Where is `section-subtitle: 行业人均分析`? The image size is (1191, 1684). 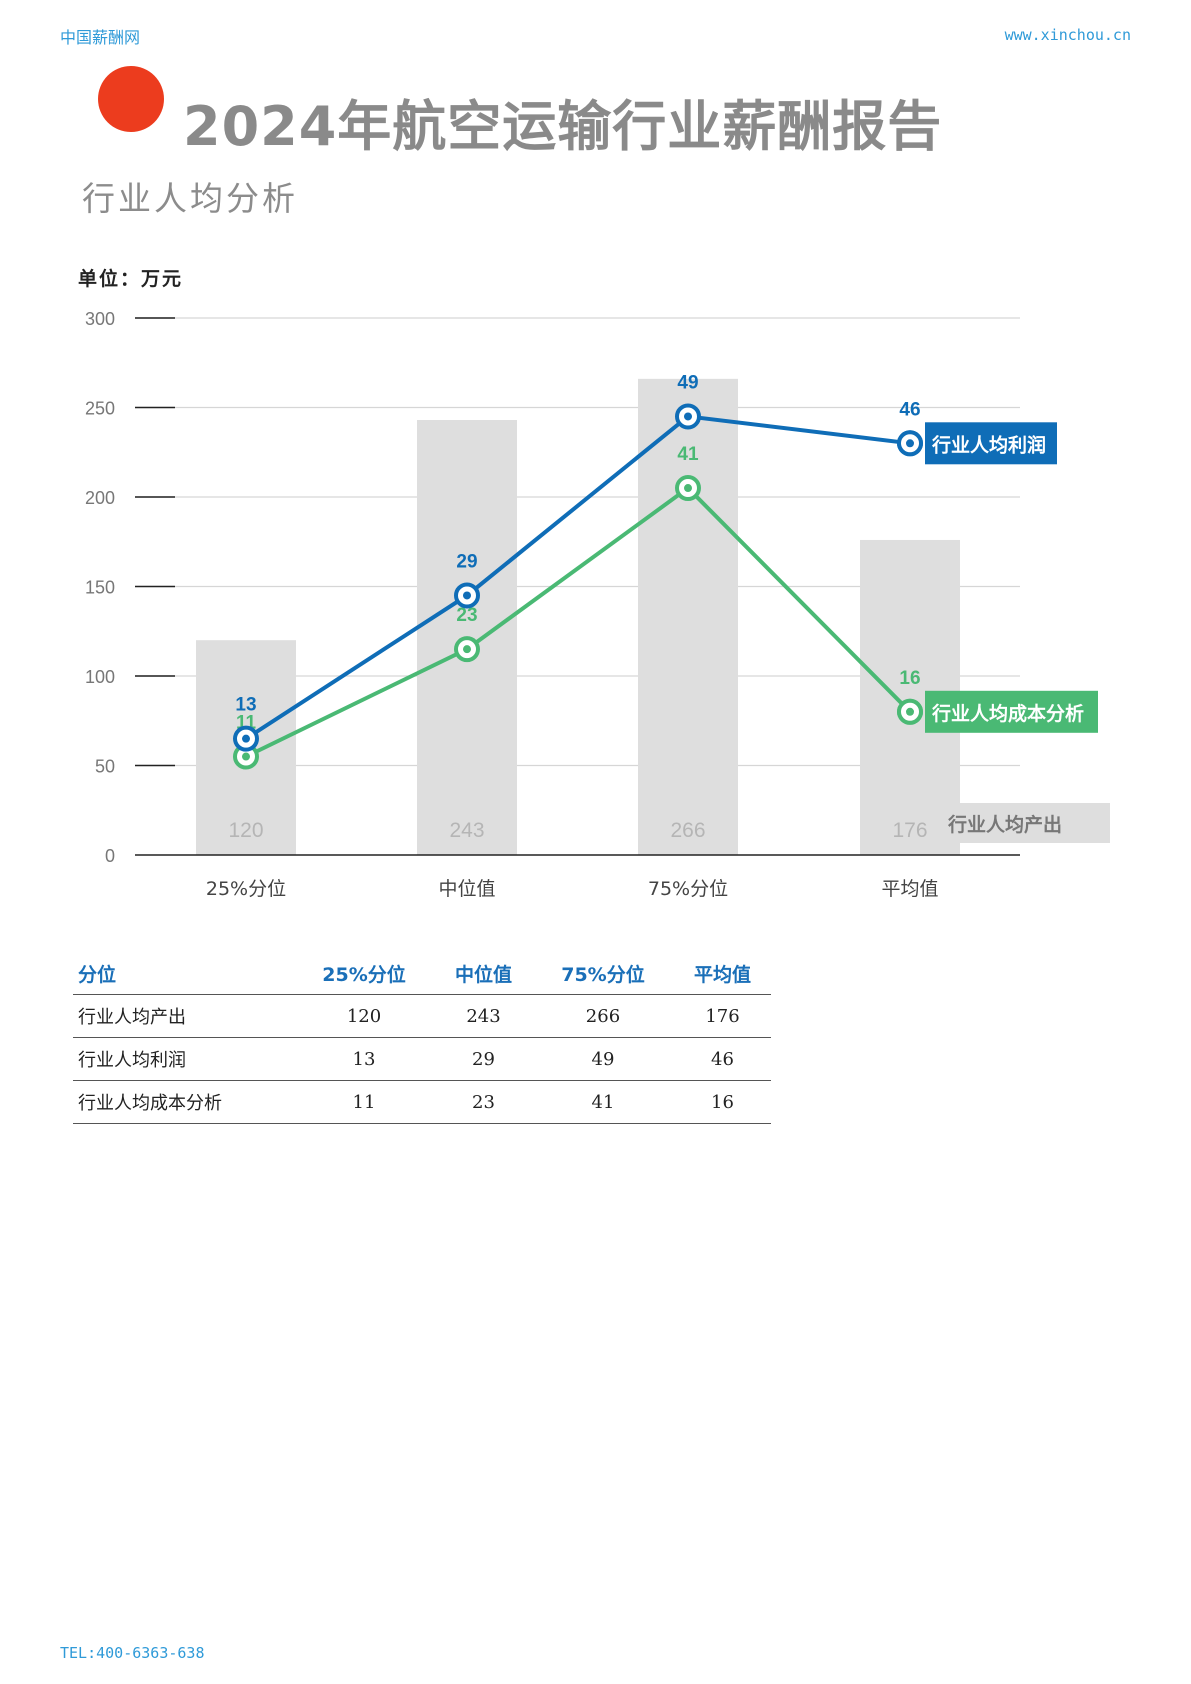
section-subtitle: 行业人均分析 is located at coordinates (190, 198).